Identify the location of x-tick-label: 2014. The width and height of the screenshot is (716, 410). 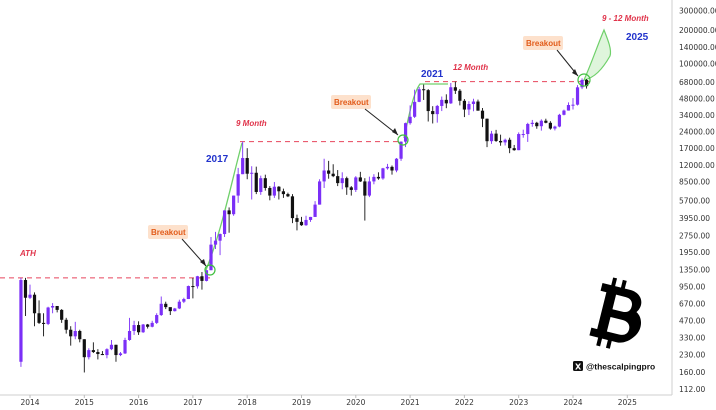
(29, 402).